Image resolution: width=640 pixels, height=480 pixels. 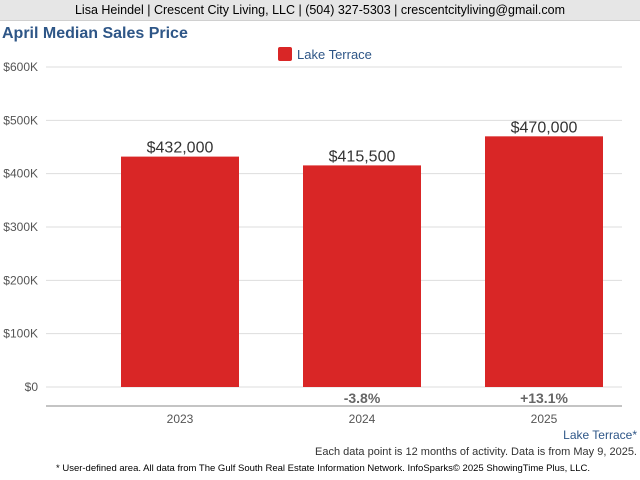 What do you see at coordinates (544, 398) in the screenshot?
I see `change-label: +13.1%` at bounding box center [544, 398].